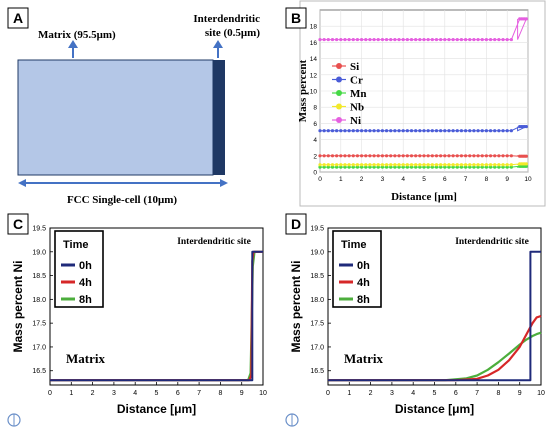 The image size is (550, 431). What do you see at coordinates (357, 108) in the screenshot?
I see `plot-b-legend-label-nb: Nb` at bounding box center [357, 108].